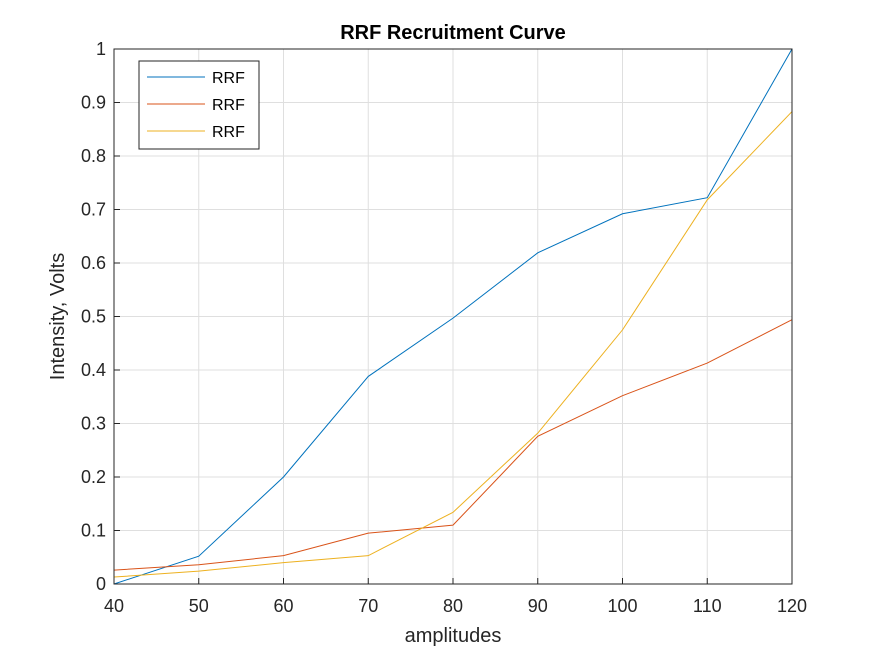  Describe the element at coordinates (792, 606) in the screenshot. I see `x-tick-label: 120` at that location.